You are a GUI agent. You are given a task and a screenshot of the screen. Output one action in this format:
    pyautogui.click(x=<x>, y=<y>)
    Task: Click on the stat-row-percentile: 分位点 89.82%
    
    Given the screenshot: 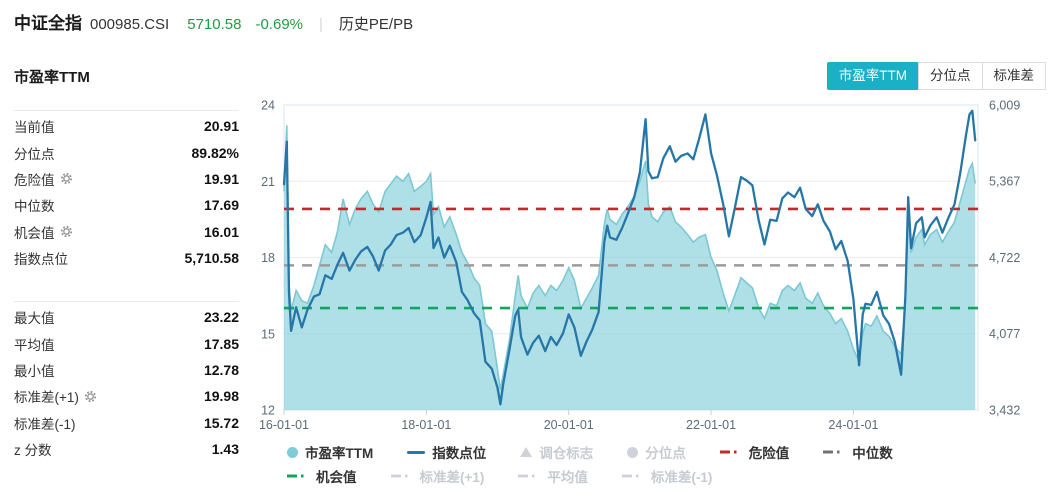 What is the action you would take?
    pyautogui.click(x=126, y=152)
    